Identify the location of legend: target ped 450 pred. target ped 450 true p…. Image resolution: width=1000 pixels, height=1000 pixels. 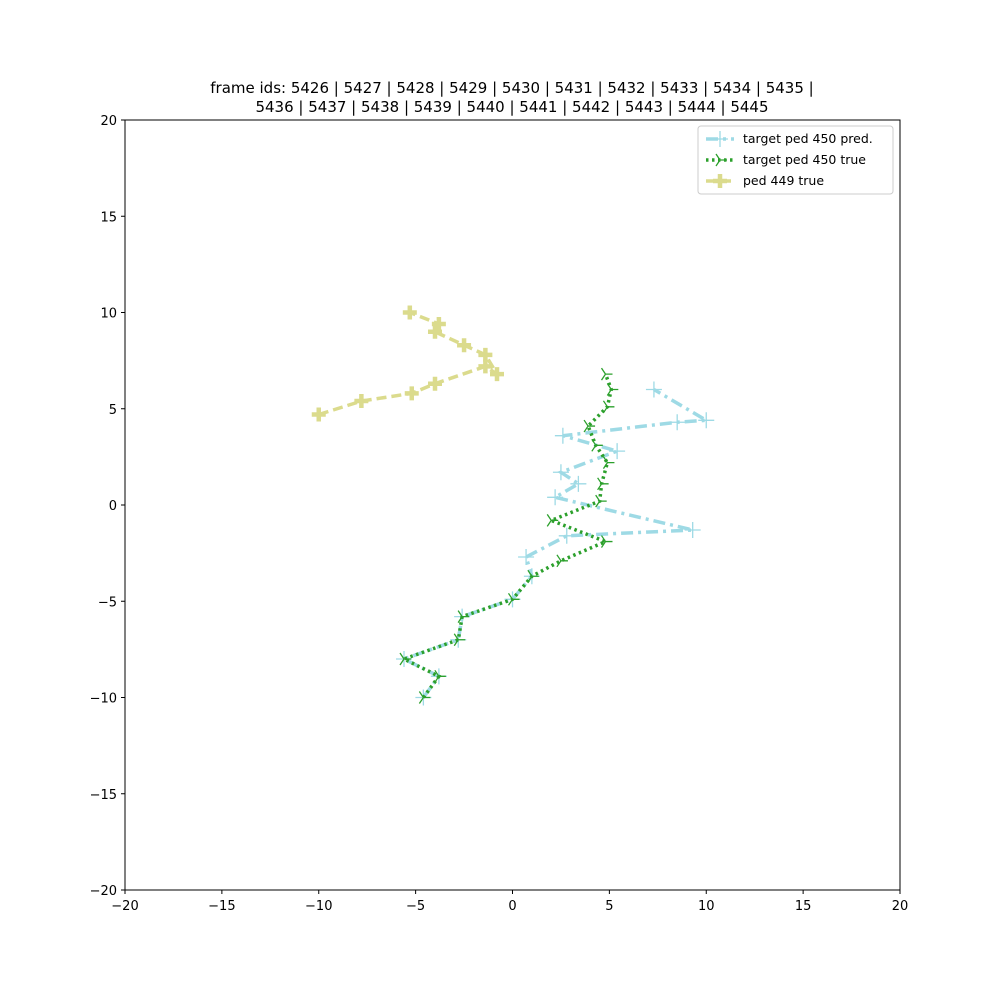
(795, 160).